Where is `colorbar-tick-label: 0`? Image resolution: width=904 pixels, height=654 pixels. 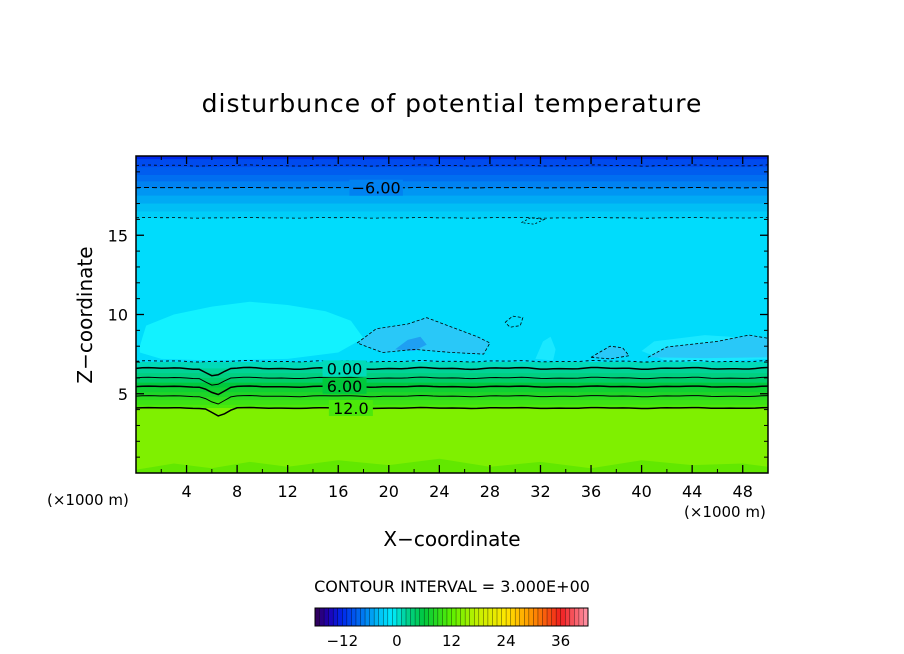 colorbar-tick-label: 0 is located at coordinates (397, 641).